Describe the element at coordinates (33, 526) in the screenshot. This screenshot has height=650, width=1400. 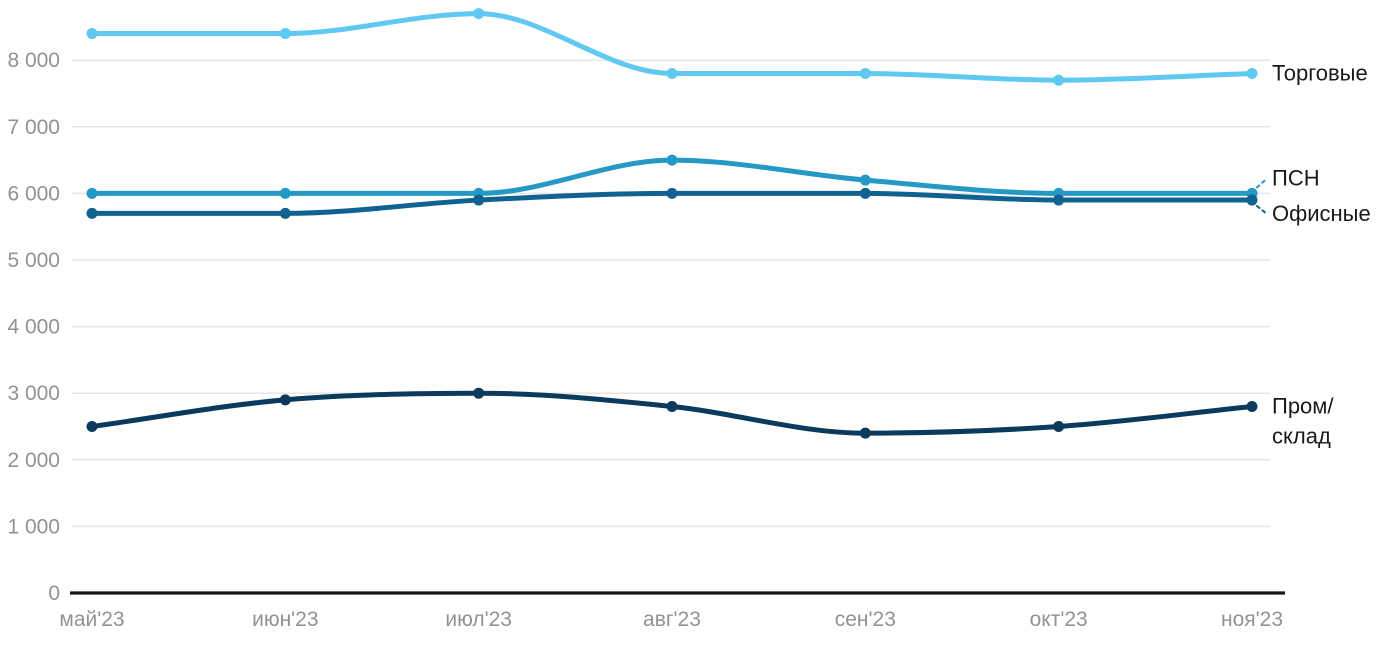
I see `y-axis-label-1000: 1 000` at that location.